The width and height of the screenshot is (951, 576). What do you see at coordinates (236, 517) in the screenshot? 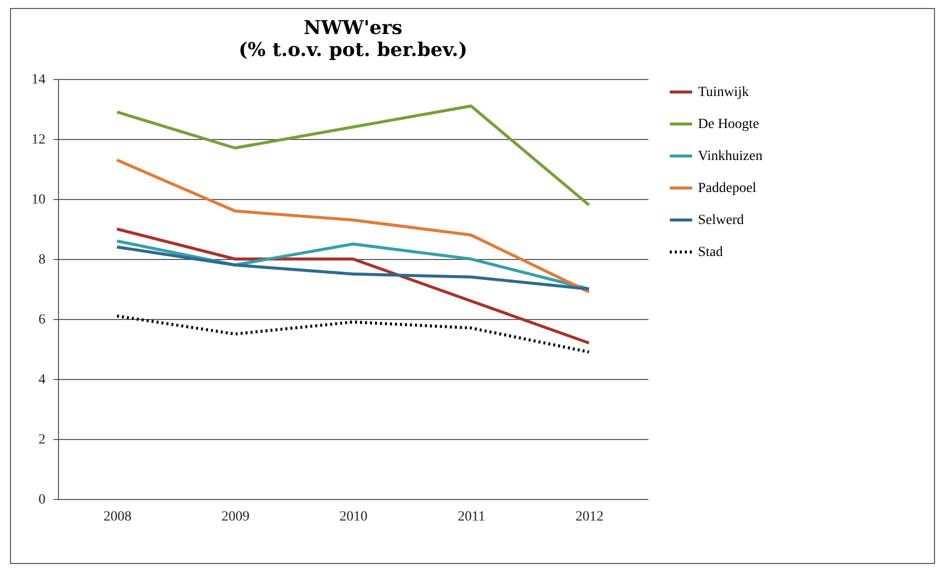
I see `x-tick-label: 2009` at bounding box center [236, 517].